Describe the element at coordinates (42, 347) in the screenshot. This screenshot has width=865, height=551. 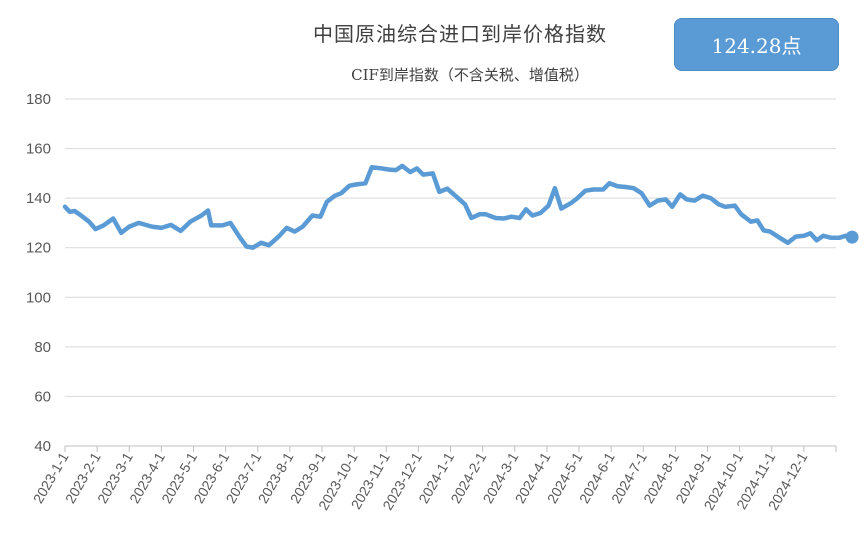
I see `y-tick-label: 80` at that location.